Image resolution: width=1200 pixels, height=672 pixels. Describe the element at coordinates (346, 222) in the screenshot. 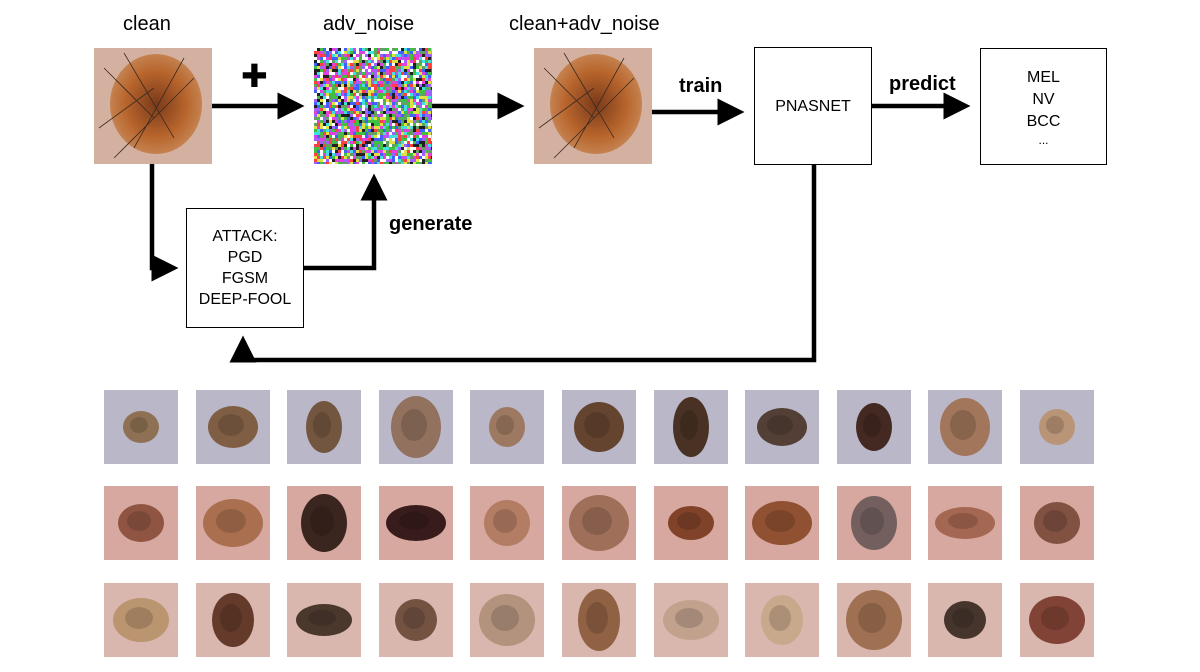

I see `arrow-generate` at that location.